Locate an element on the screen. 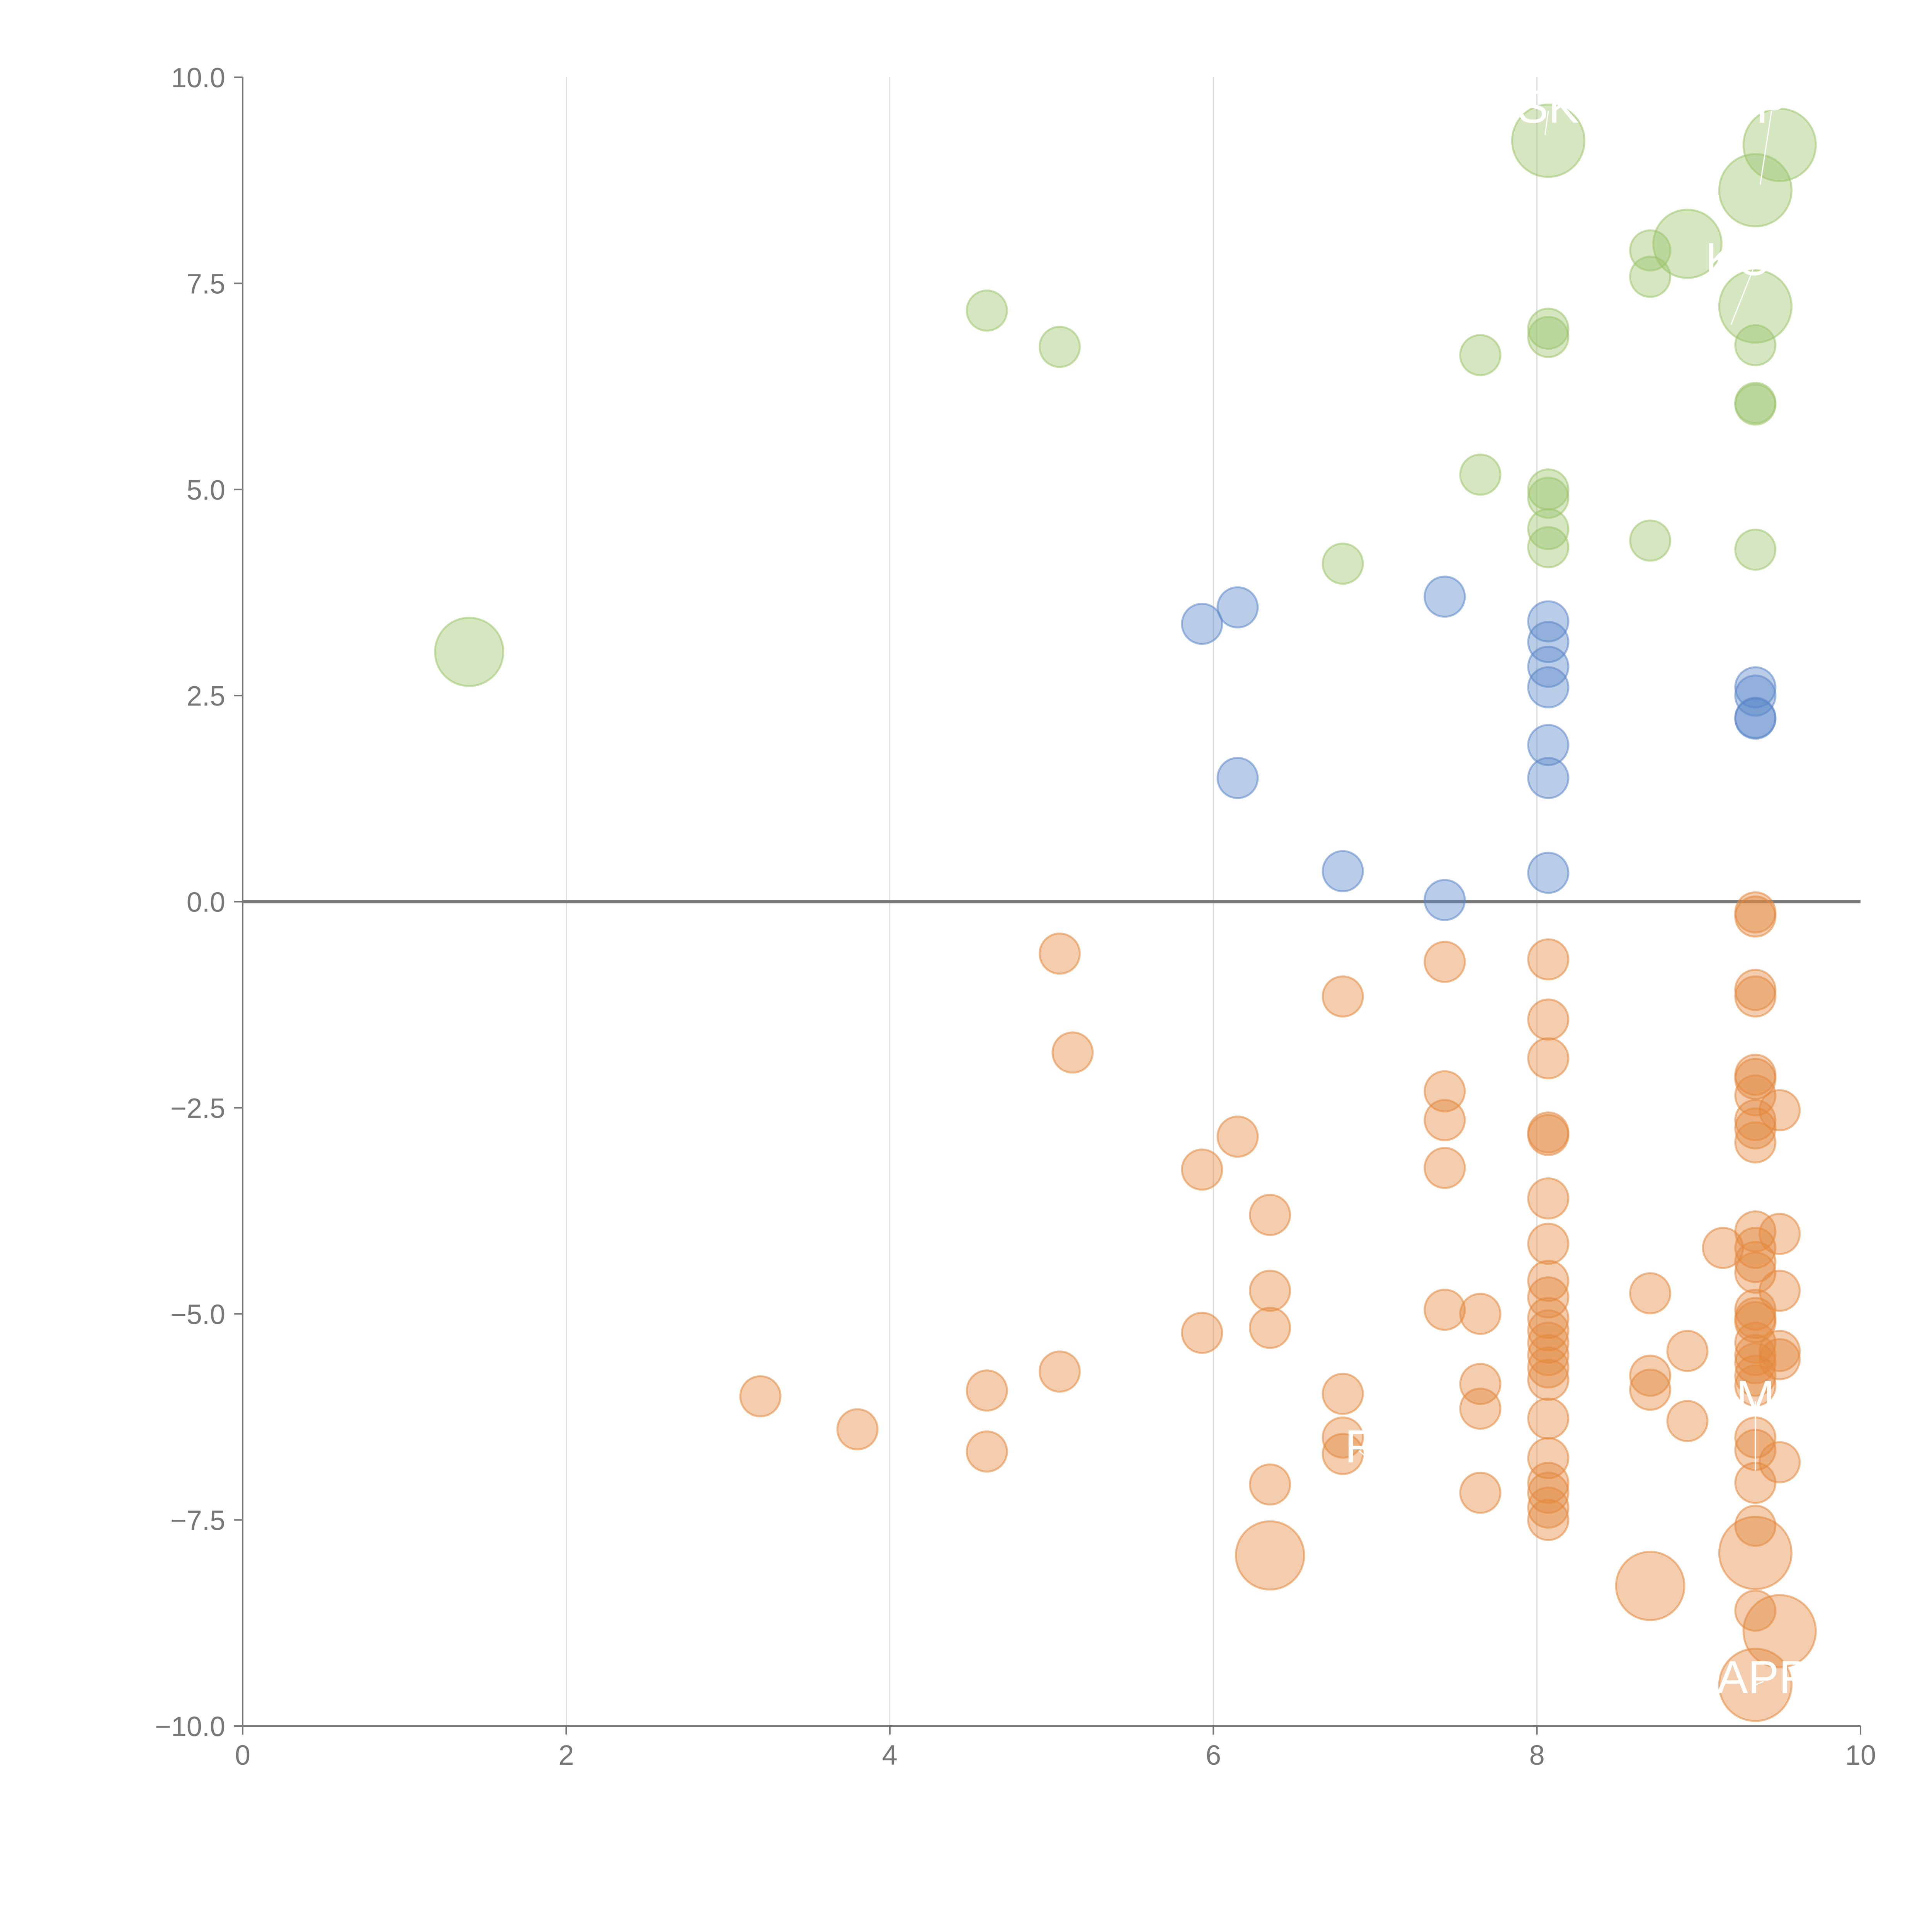 The image size is (1932, 1932). point-label: KOR is located at coordinates (1756, 259).